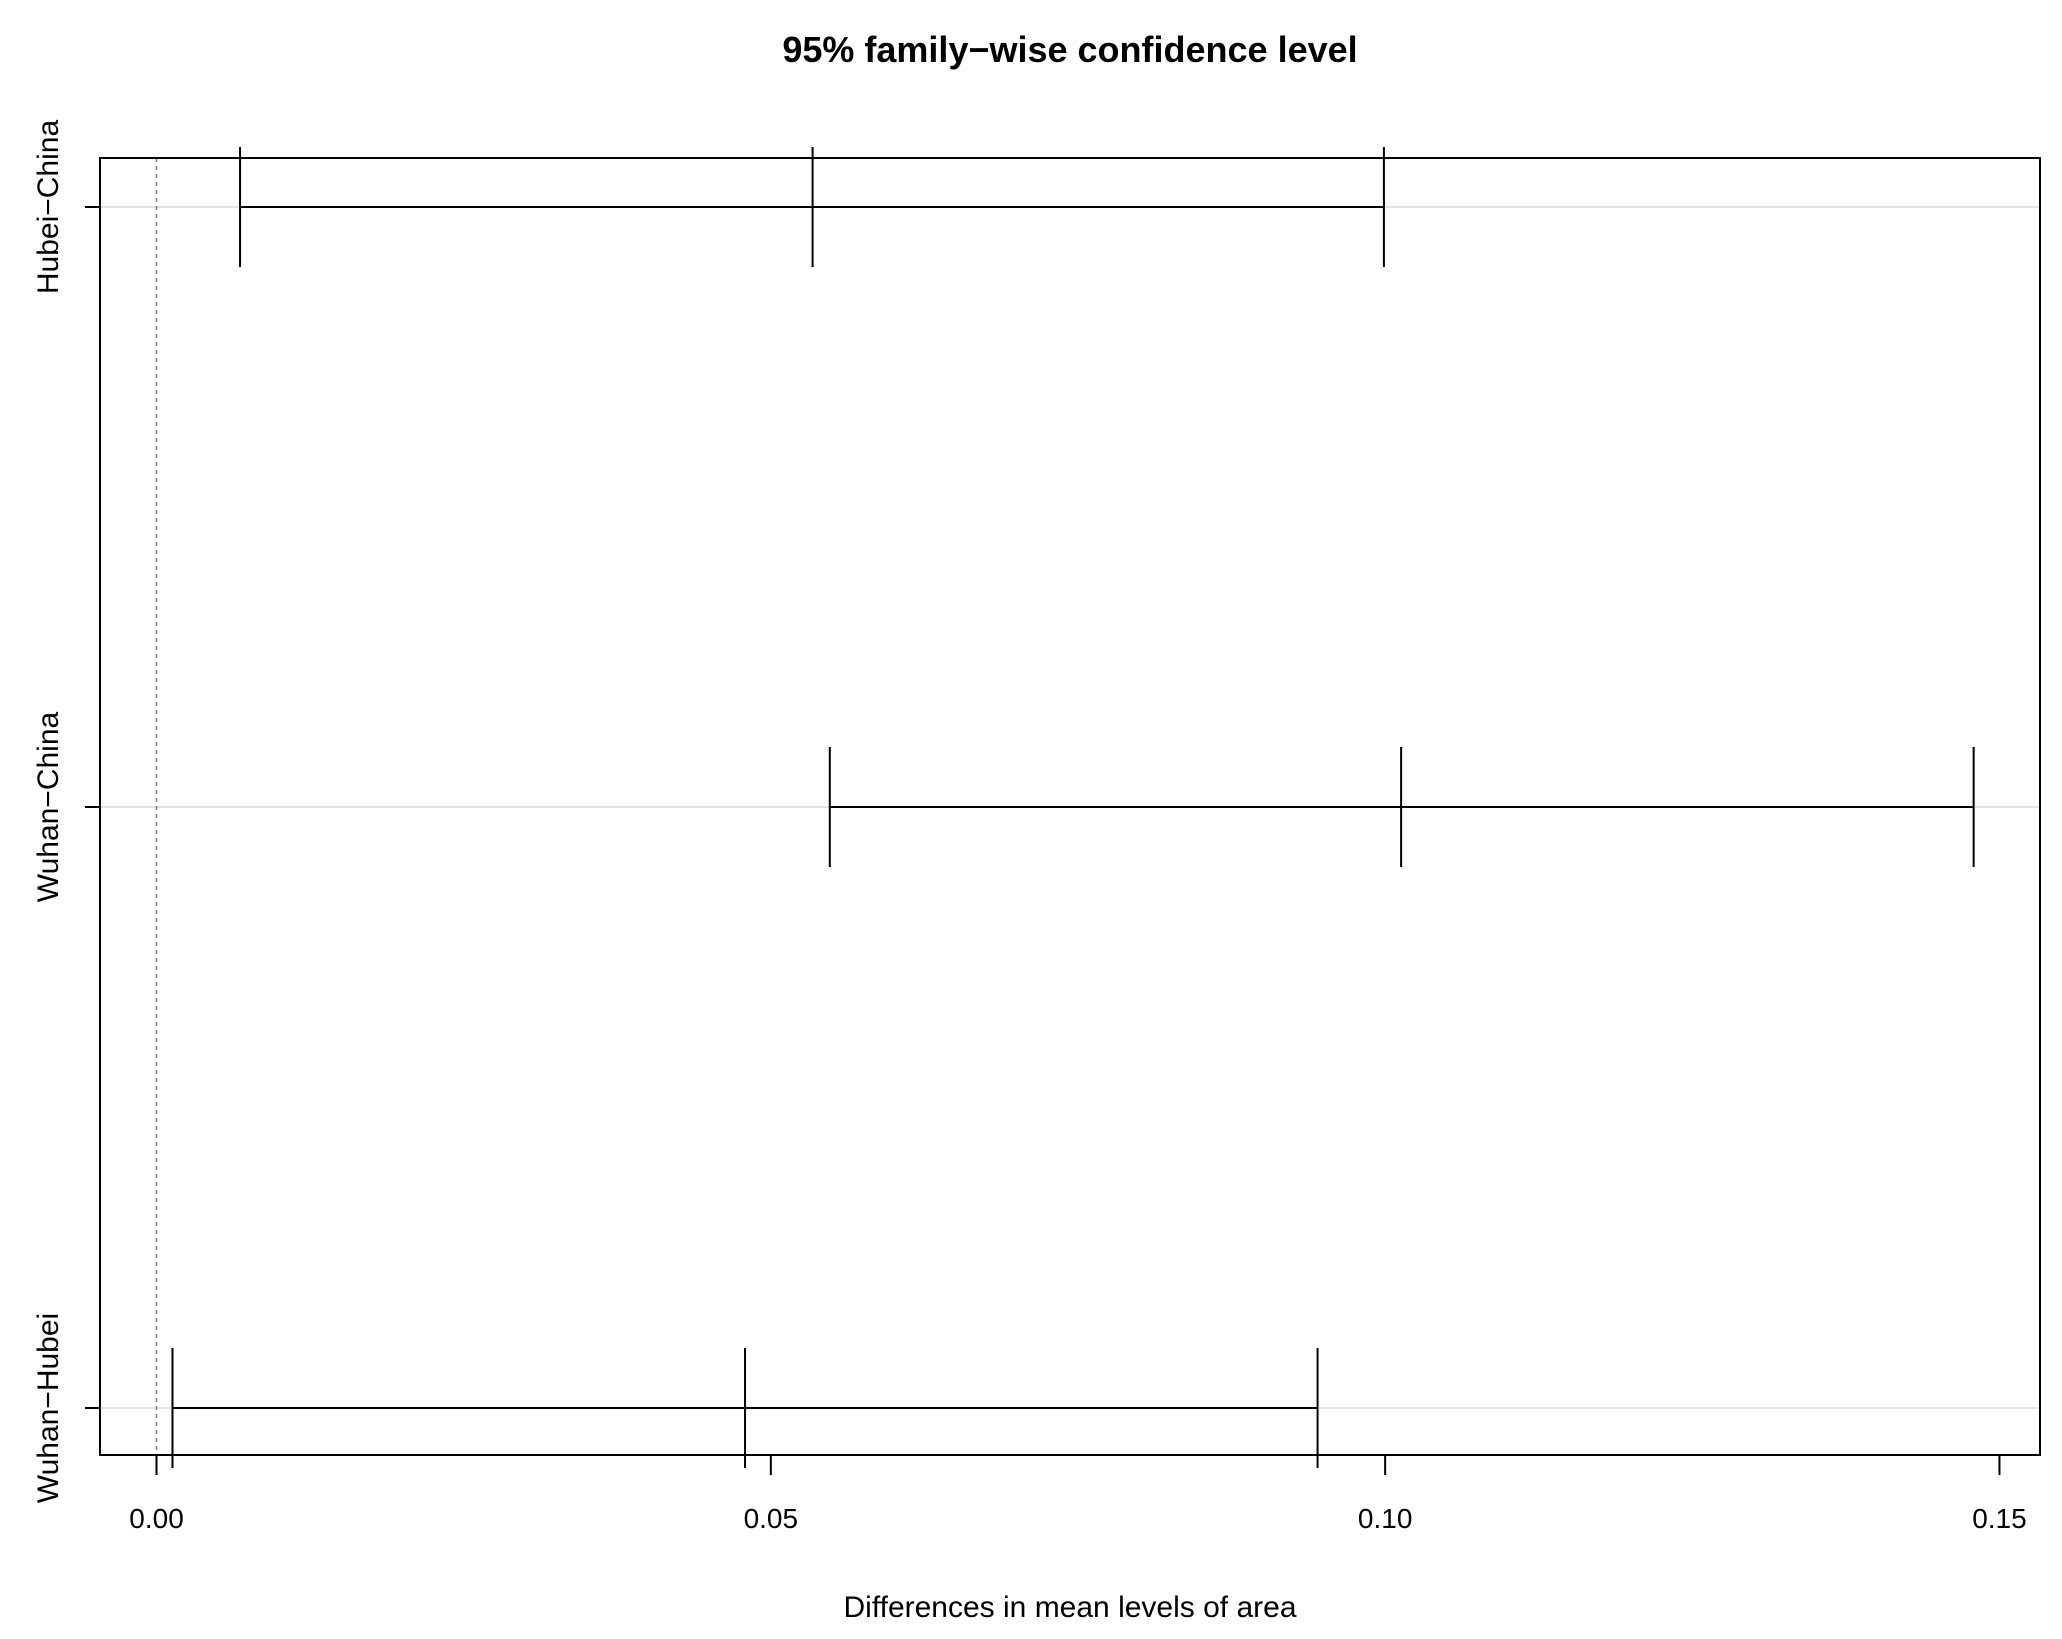  What do you see at coordinates (1999, 1518) in the screenshot?
I see `x-tick-label: 0.15` at bounding box center [1999, 1518].